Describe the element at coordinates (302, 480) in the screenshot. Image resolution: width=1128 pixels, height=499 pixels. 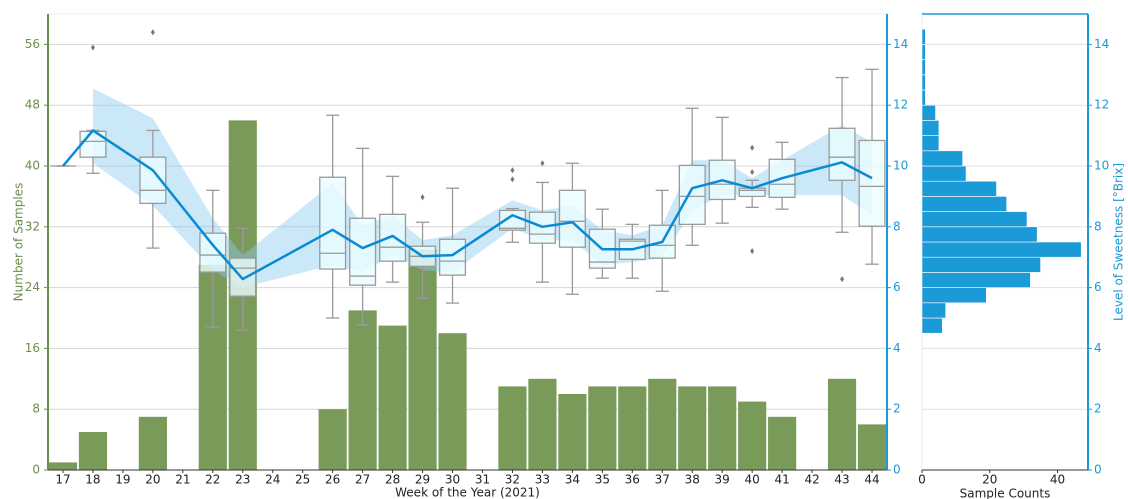
I see `x-tick-label: 25` at that location.